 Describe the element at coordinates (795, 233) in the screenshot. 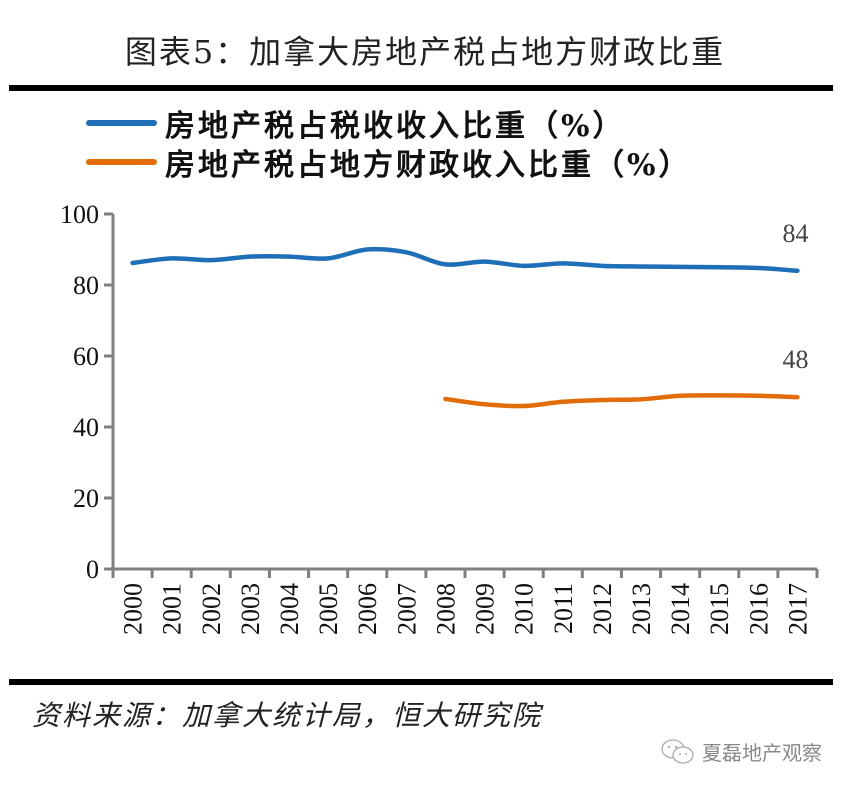

I see `data-label-end: 84` at that location.